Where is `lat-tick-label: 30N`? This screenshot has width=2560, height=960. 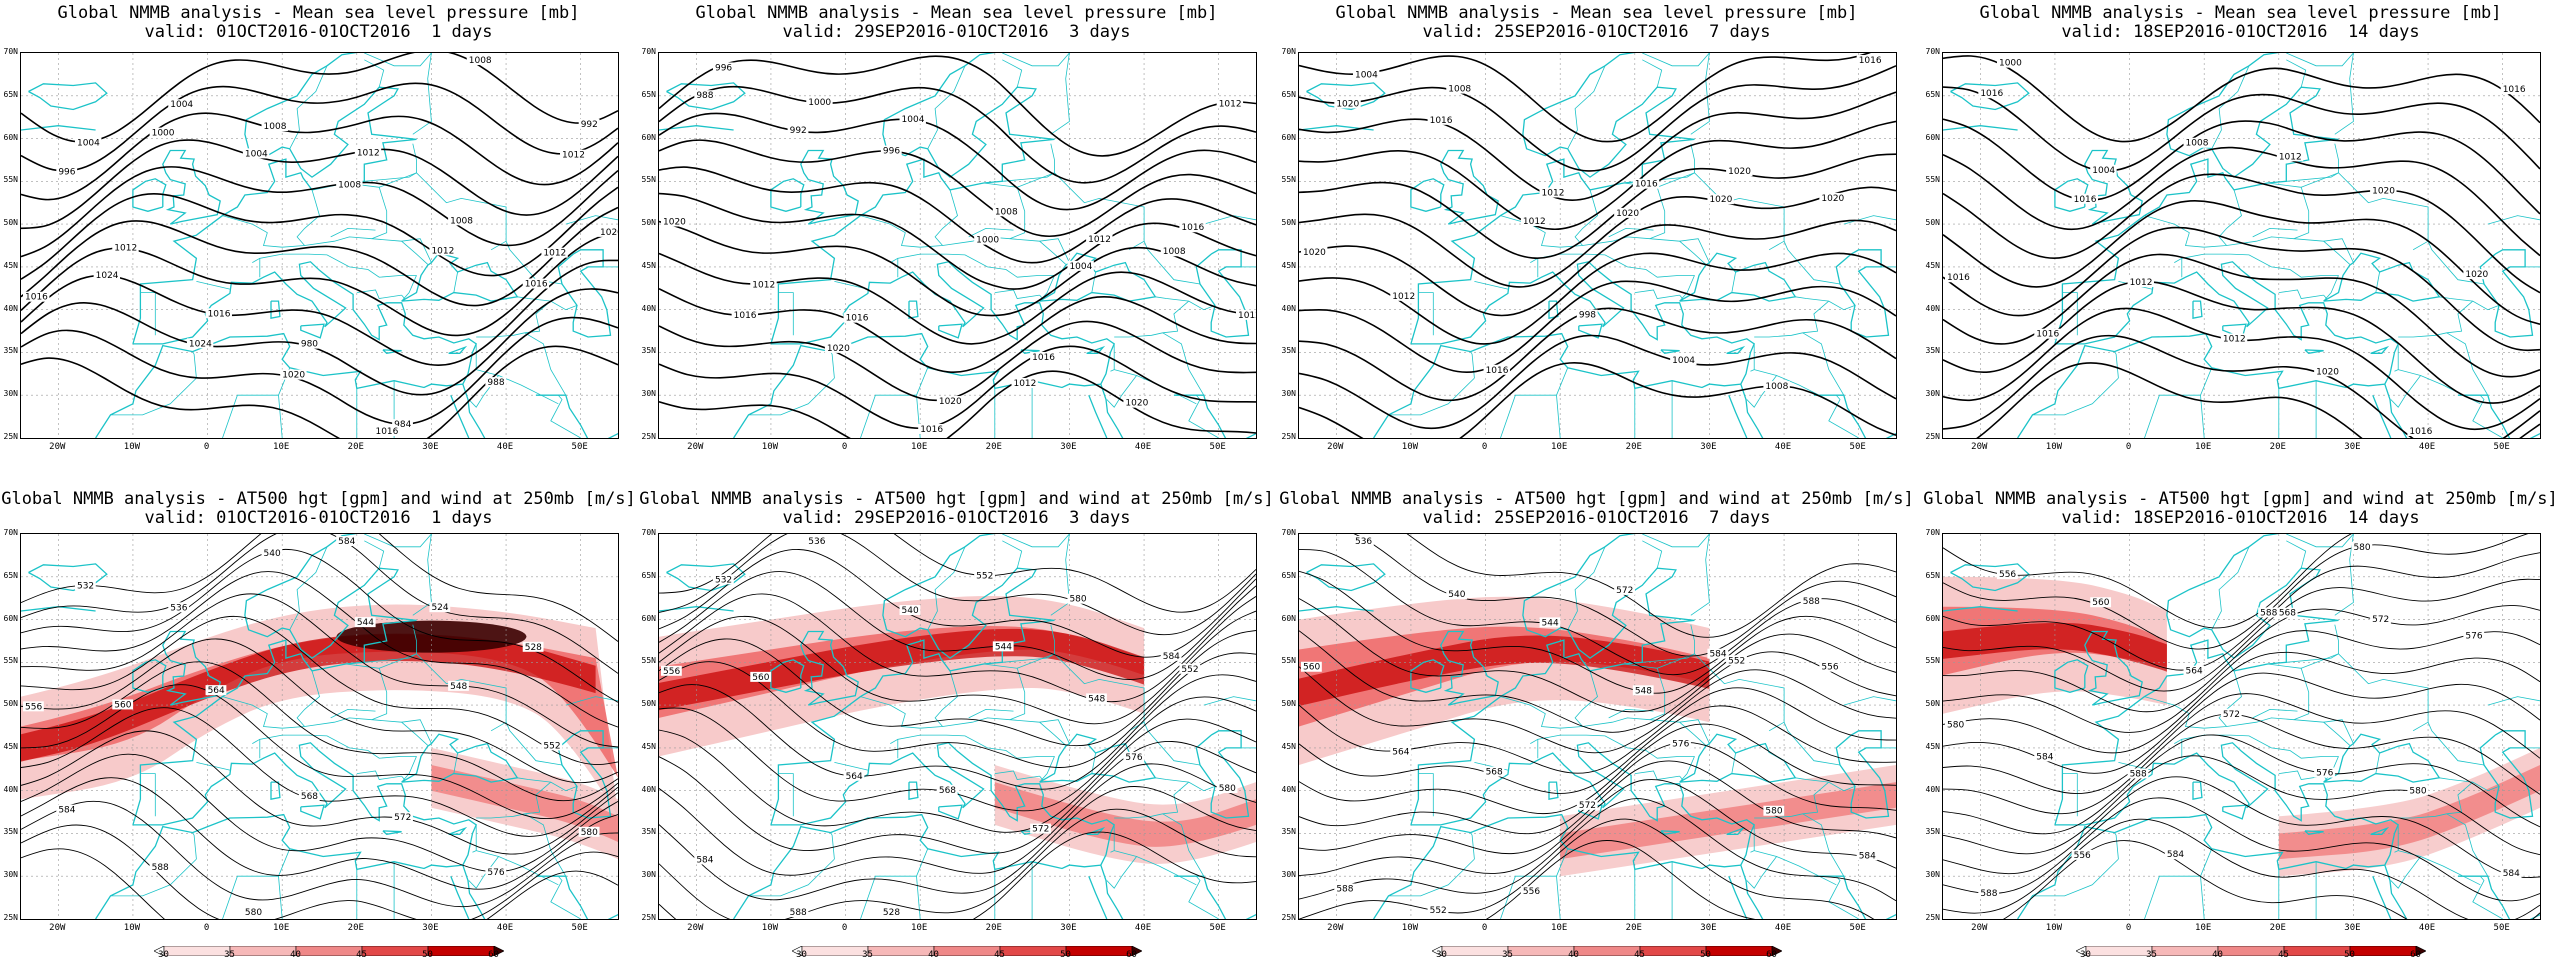
lat-tick-label: 30N is located at coordinates (1932, 875).